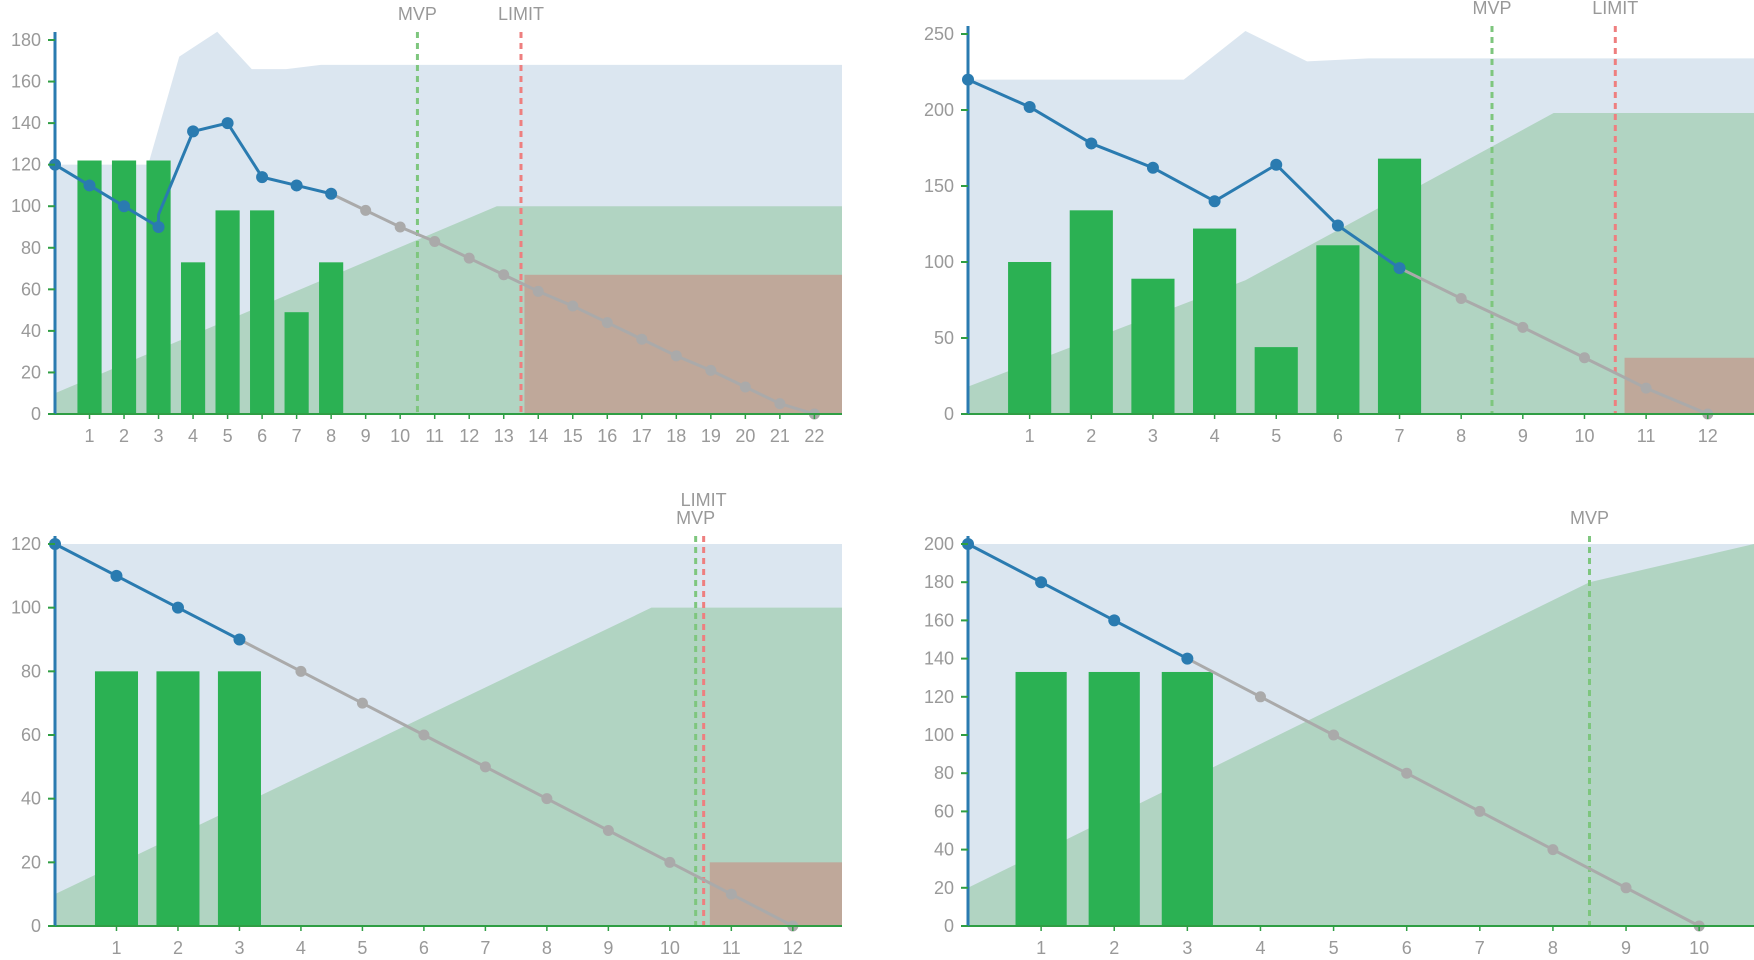  I want to click on x-tick-label: 18, so click(676, 436).